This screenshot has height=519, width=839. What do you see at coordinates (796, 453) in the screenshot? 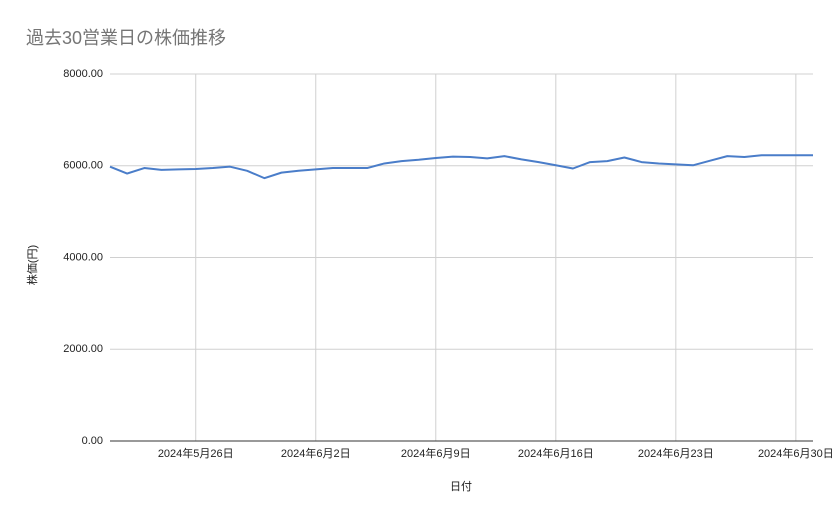
I see `x-tick-label: 2024年6月30日` at bounding box center [796, 453].